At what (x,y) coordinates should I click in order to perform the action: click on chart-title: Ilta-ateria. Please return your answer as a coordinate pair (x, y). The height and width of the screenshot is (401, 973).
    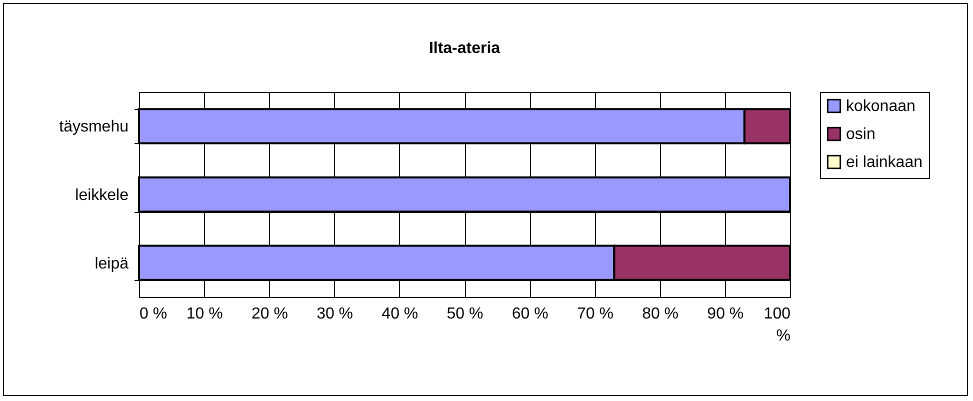
    Looking at the image, I should click on (464, 48).